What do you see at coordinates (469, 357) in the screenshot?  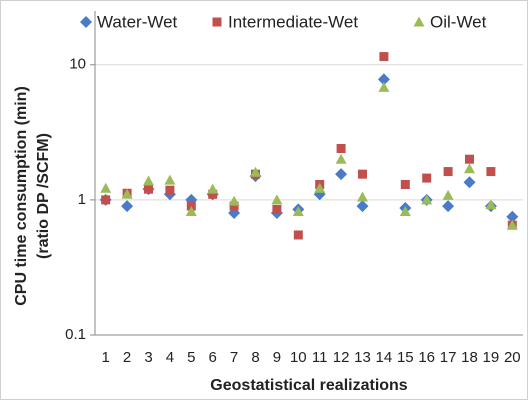 I see `x-tick-label: 18` at bounding box center [469, 357].